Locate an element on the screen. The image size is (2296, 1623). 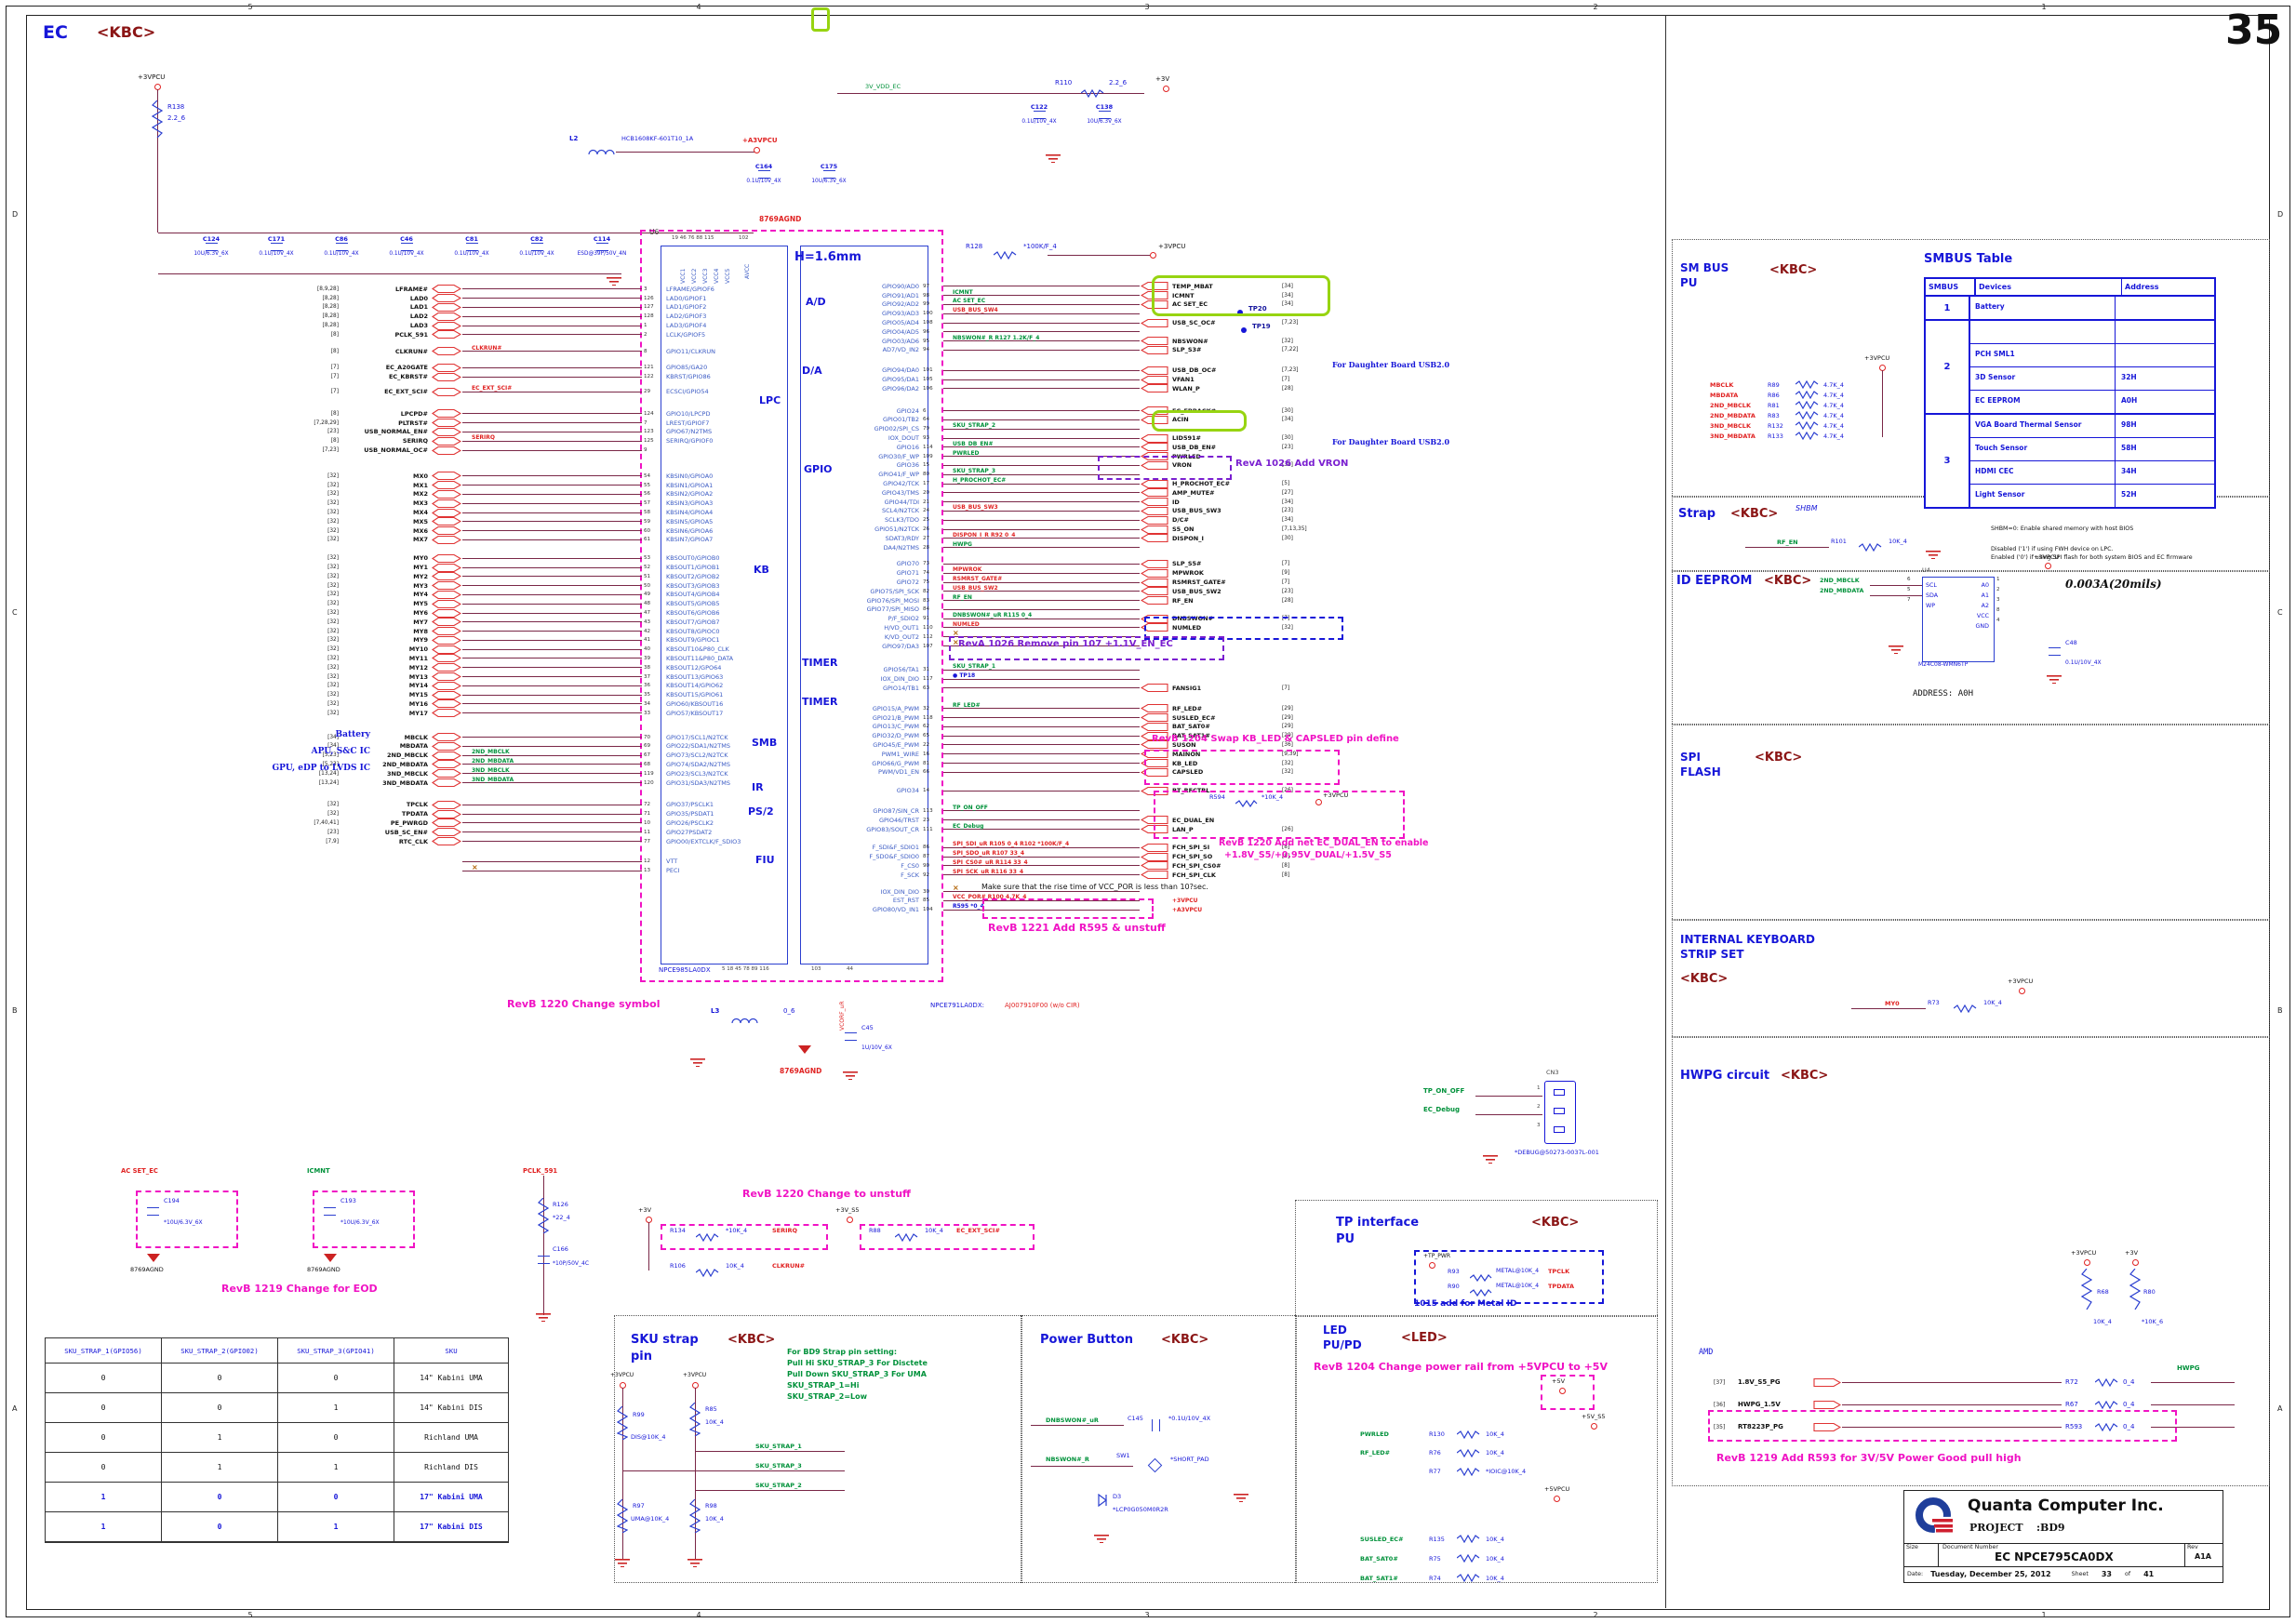
net-label: TPDATA is located at coordinates (1561, 1286).